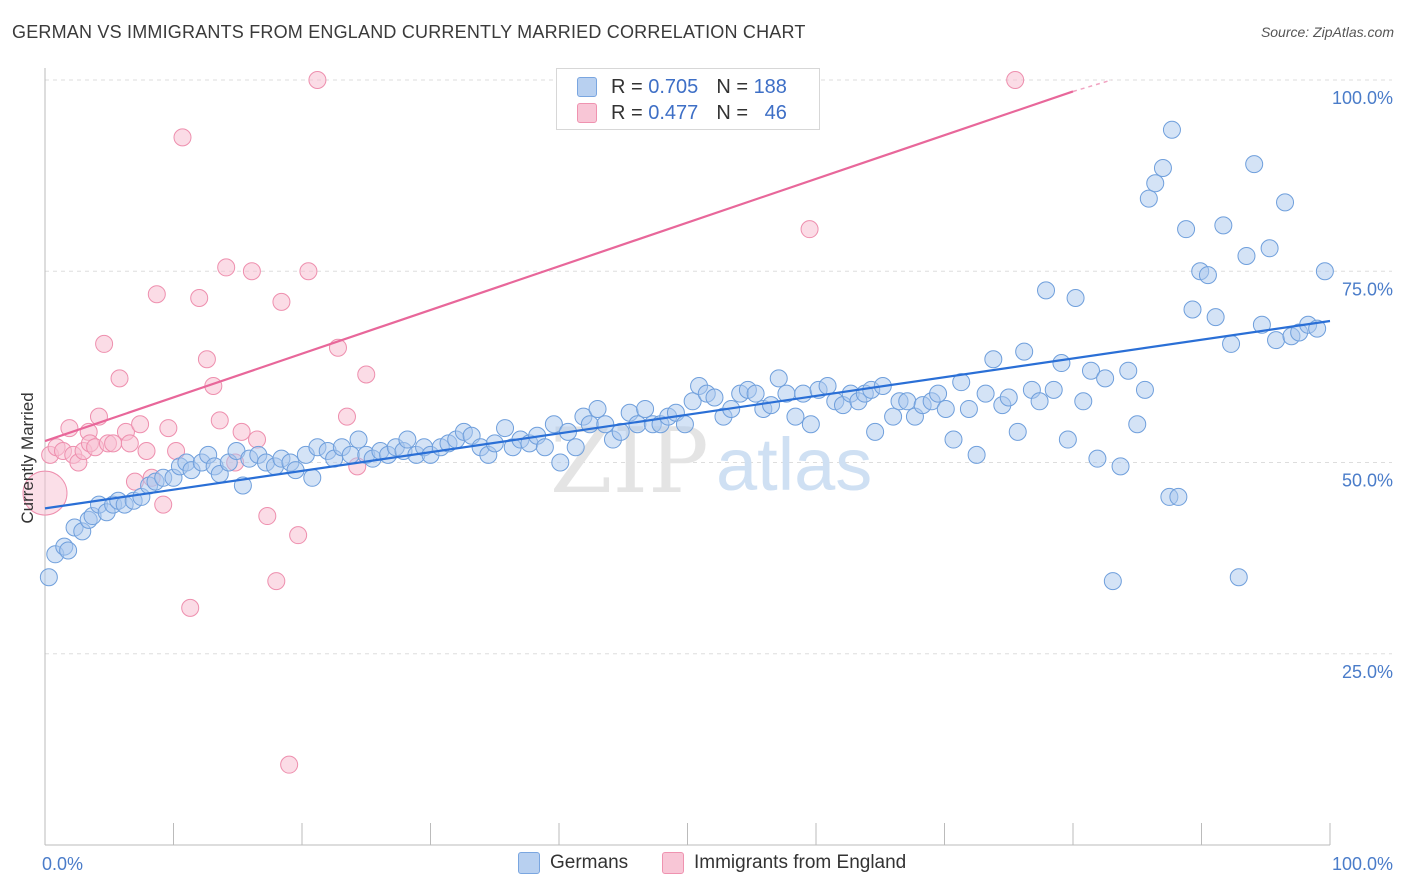  I want to click on legend-r-value: 0.705, so click(673, 86).